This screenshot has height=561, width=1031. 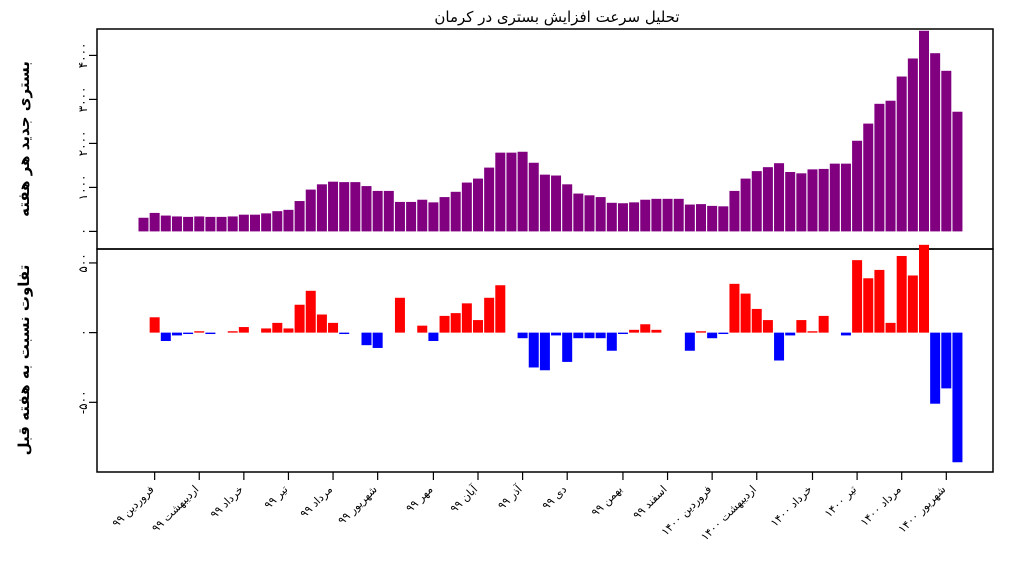 What do you see at coordinates (83, 144) in the screenshot?
I see `top-y-tick-label: ۲۰۰۰` at bounding box center [83, 144].